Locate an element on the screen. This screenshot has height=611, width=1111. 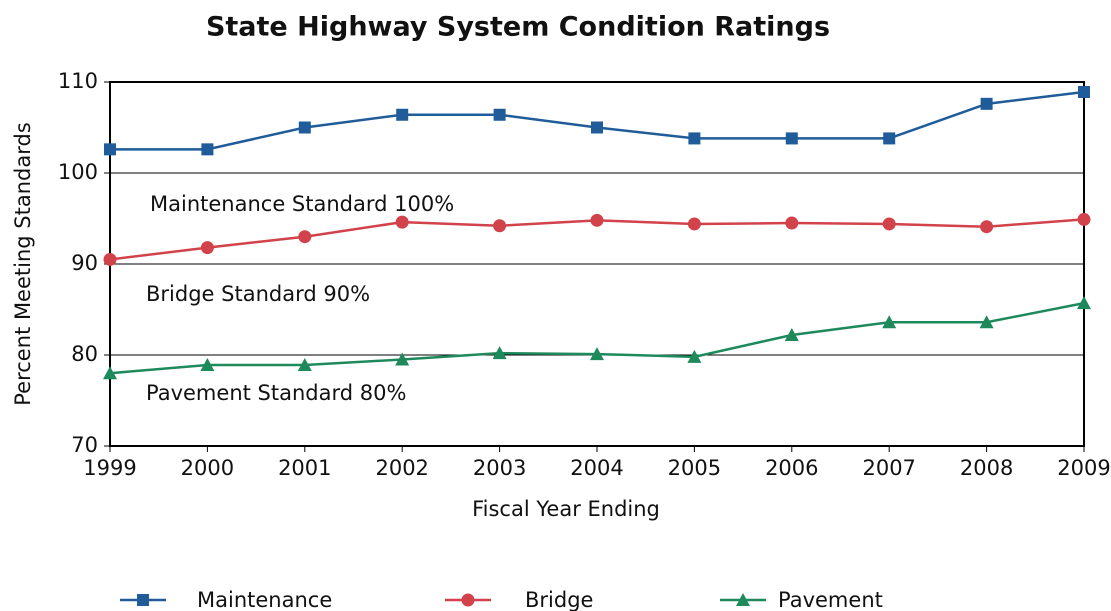
annotation: Bridge Standard 90% is located at coordinates (258, 294).